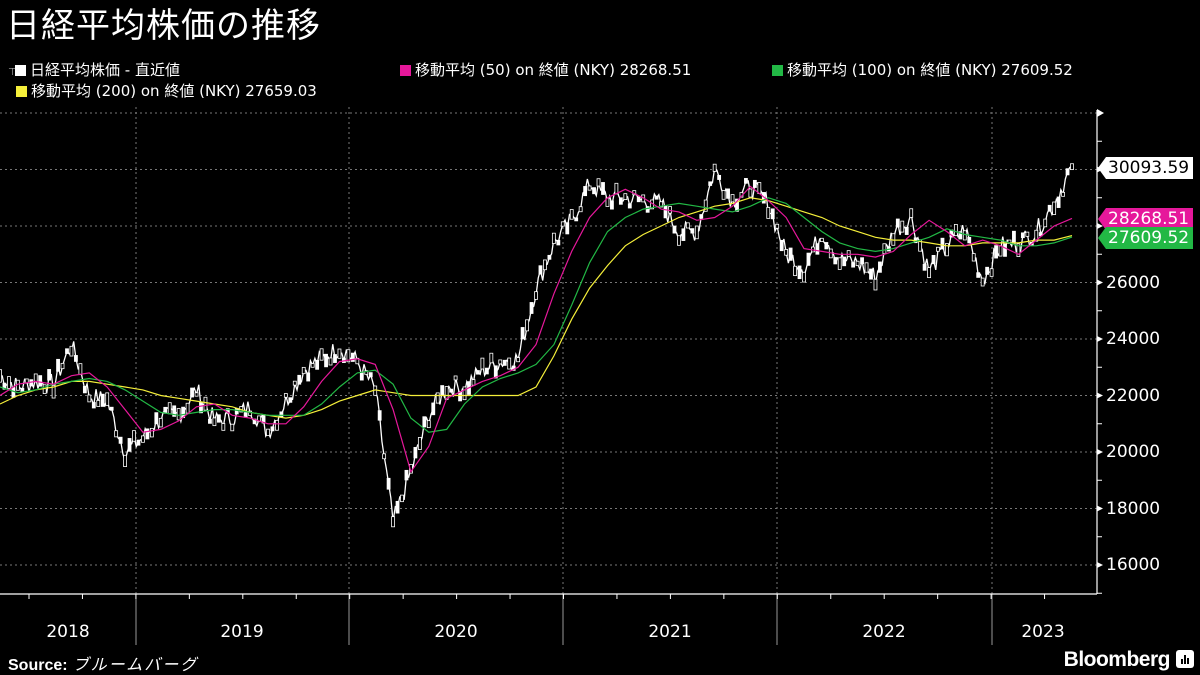 The width and height of the screenshot is (1200, 675). Describe the element at coordinates (405, 70) in the screenshot. I see `legend-swatch-ma50` at that location.